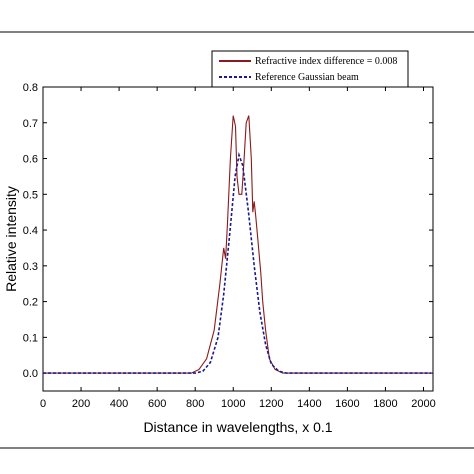 The image size is (474, 474). Describe the element at coordinates (30, 160) in the screenshot. I see `y-tick-label: 0.6` at that location.